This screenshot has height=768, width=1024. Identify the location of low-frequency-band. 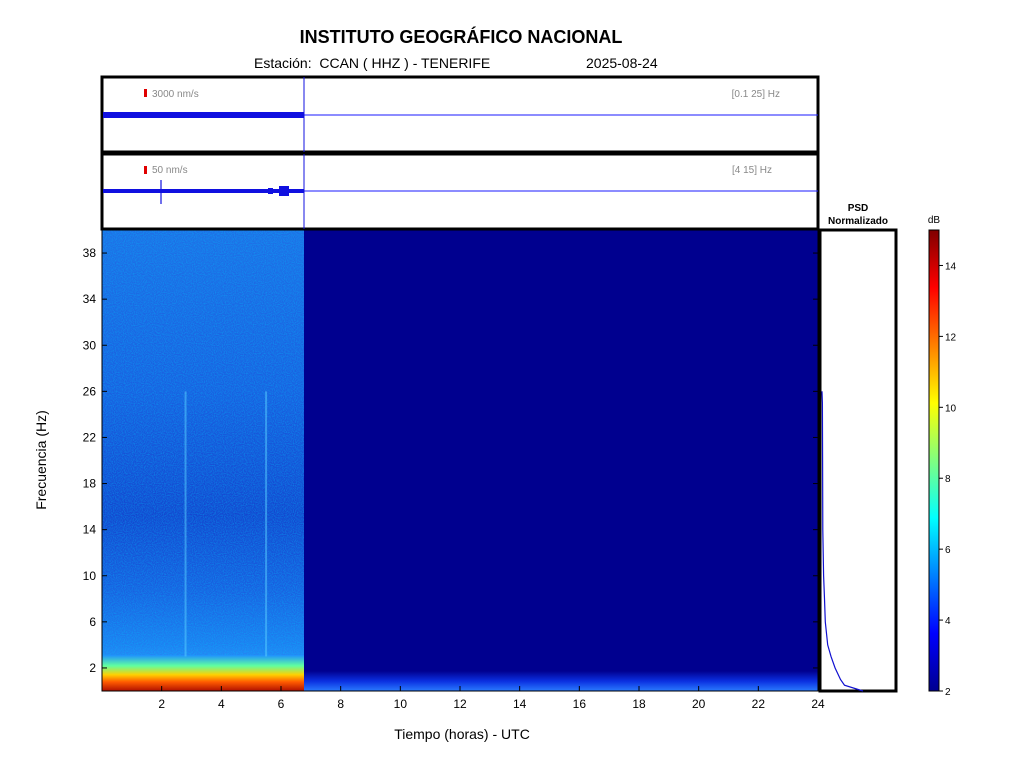
(203, 673).